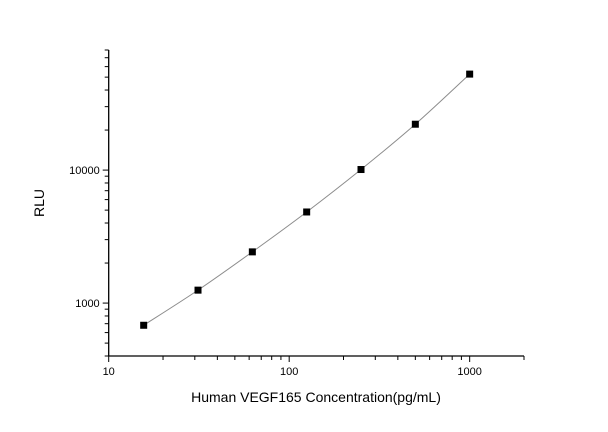 The height and width of the screenshot is (432, 608). What do you see at coordinates (84, 171) in the screenshot?
I see `y-tick-label: 10000` at bounding box center [84, 171].